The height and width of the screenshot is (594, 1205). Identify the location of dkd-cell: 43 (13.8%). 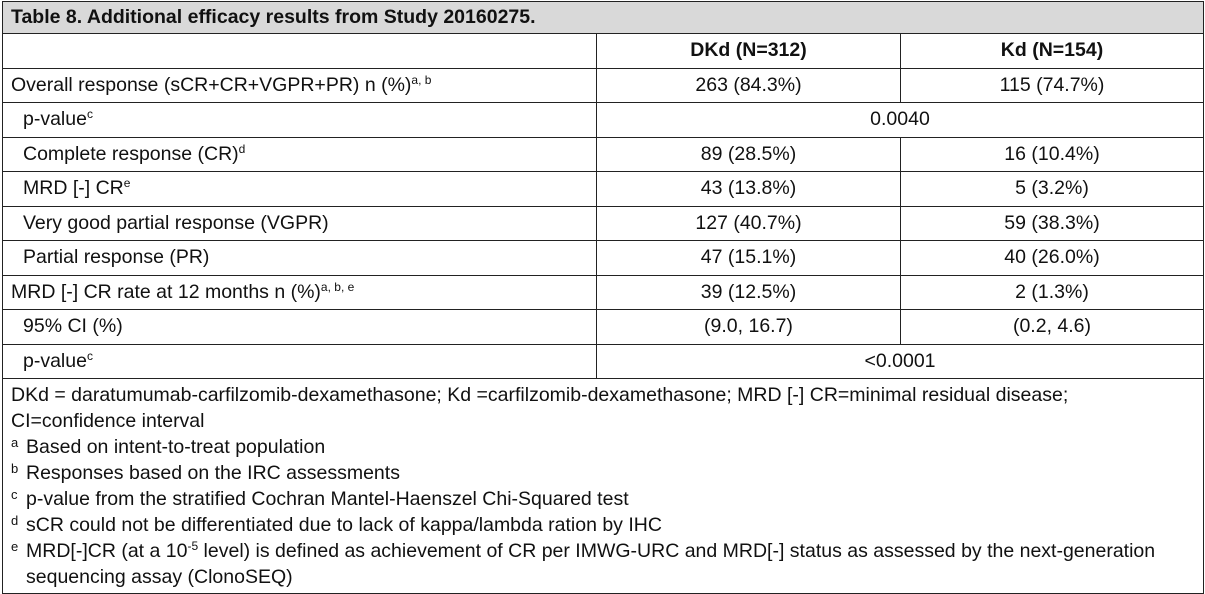
(748, 189).